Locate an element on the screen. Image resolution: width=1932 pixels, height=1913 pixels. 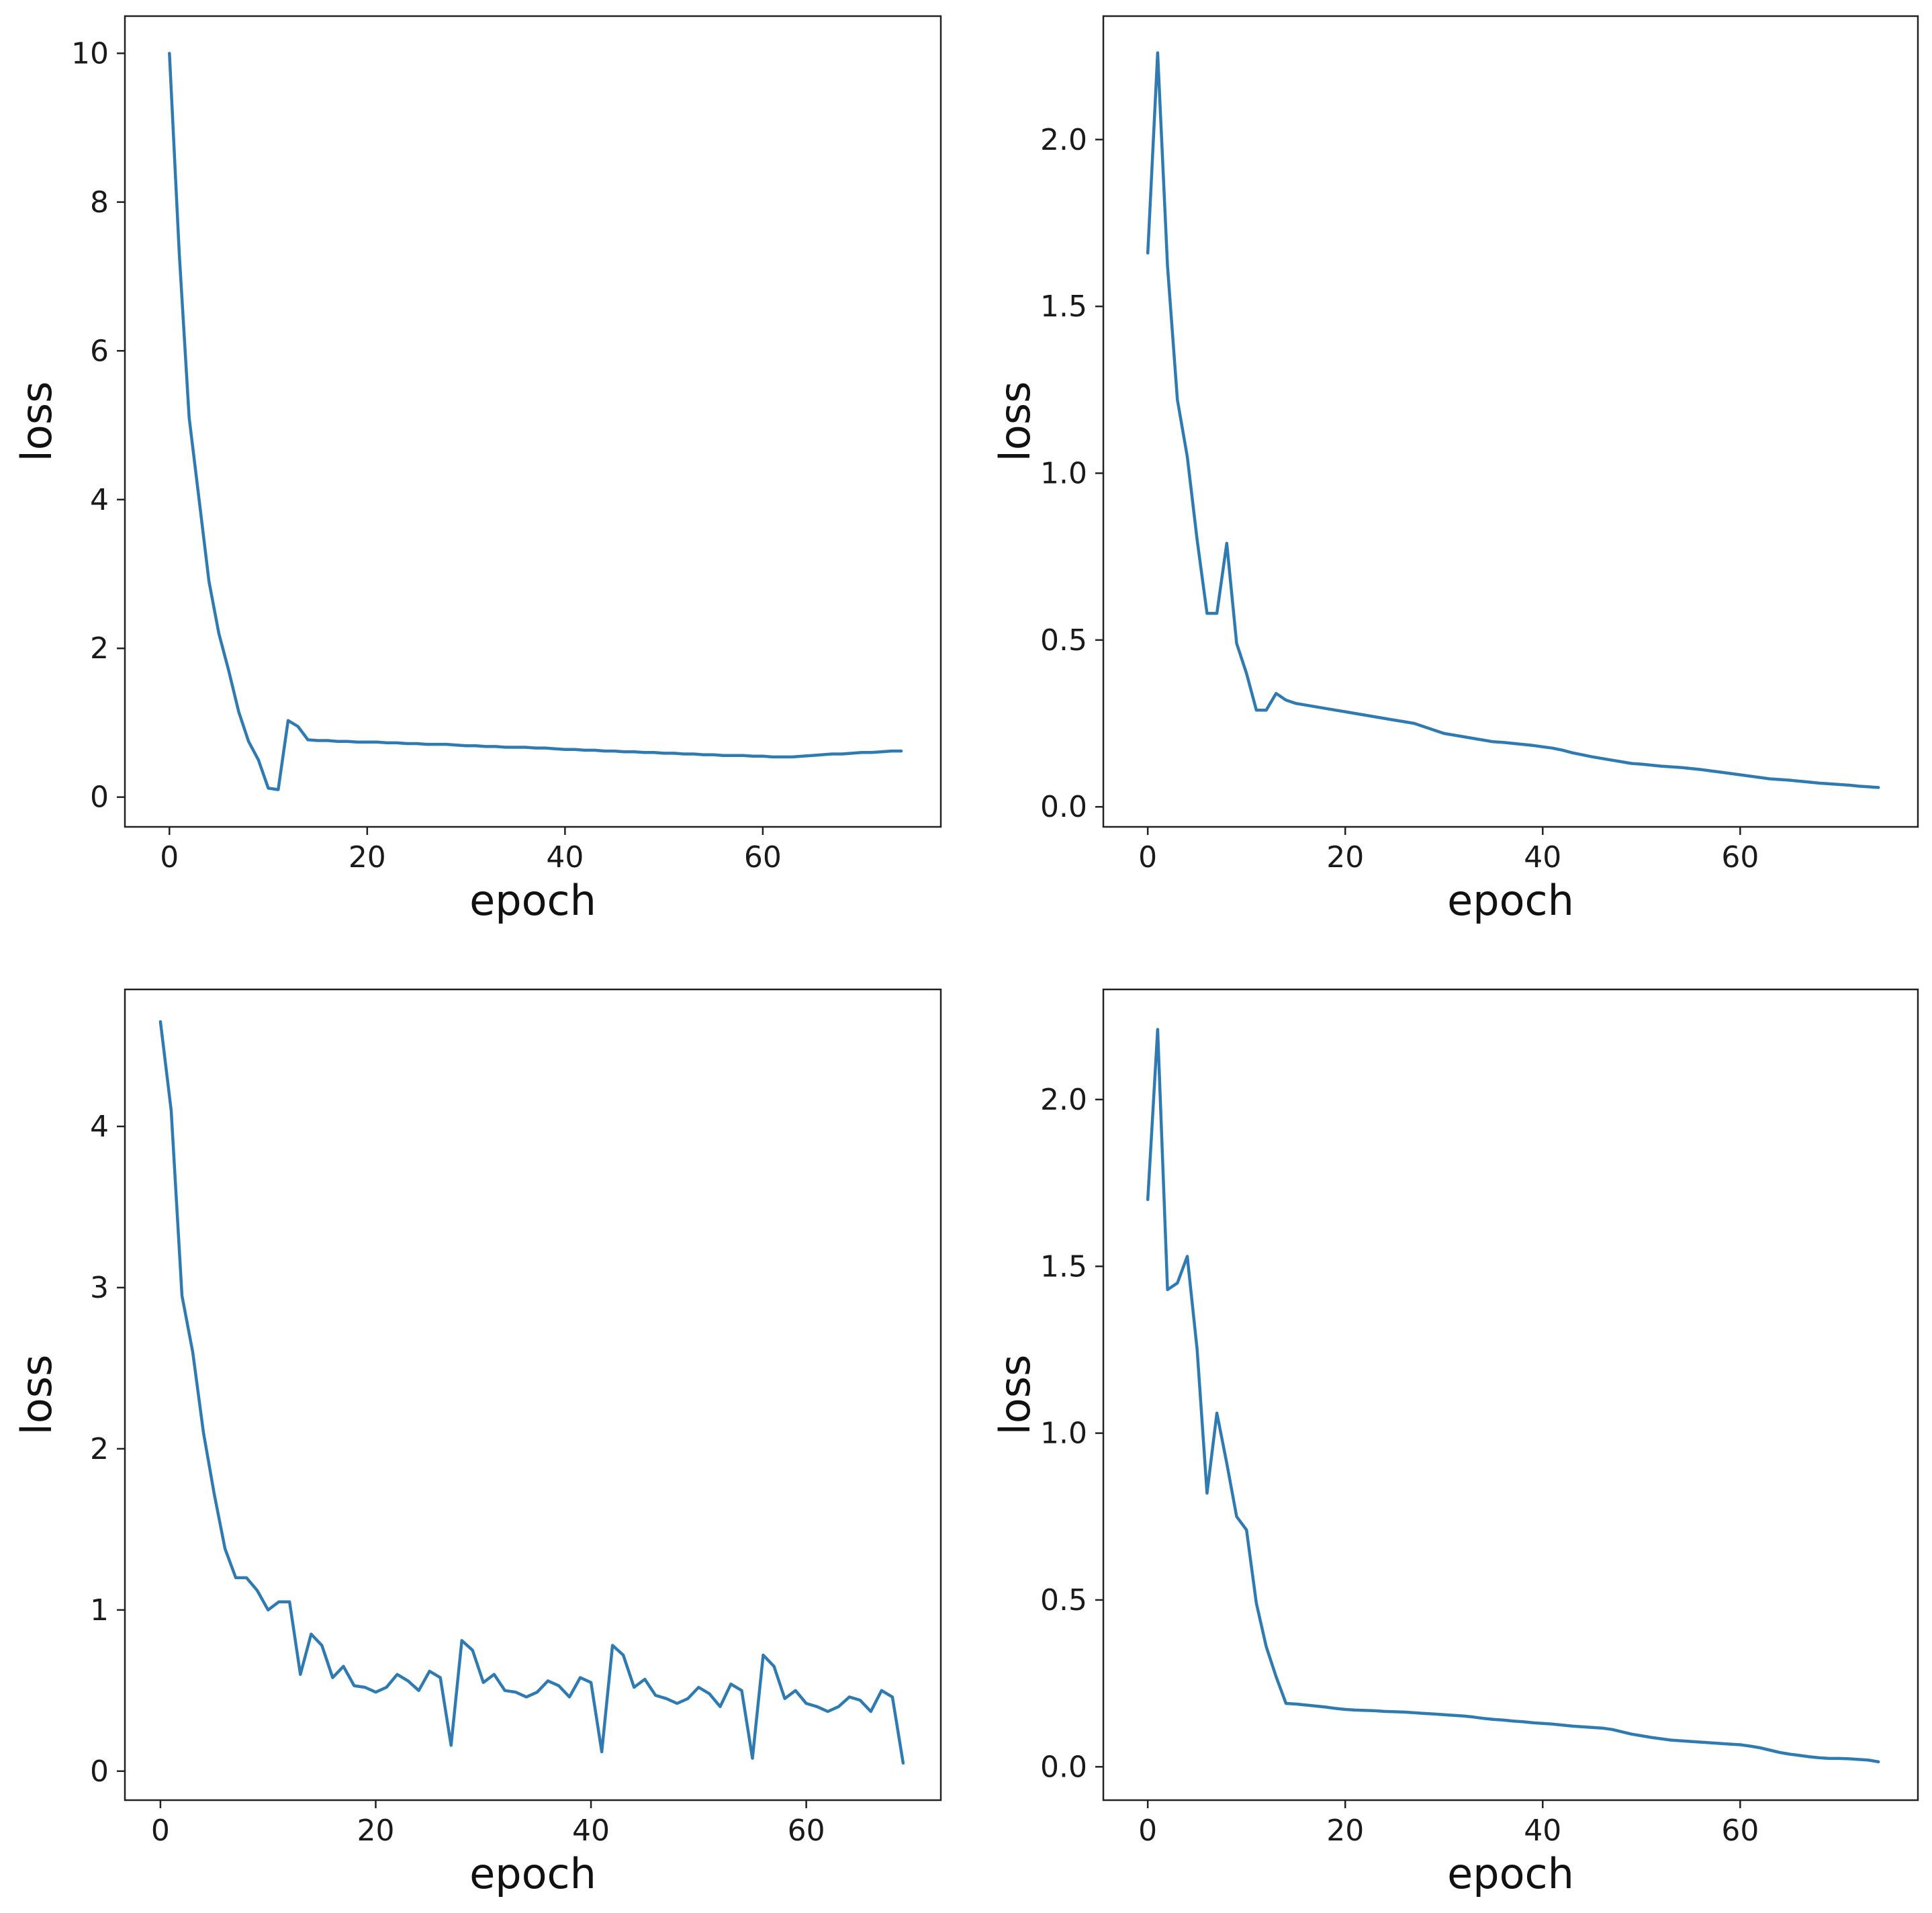
y-tick-label: 3 is located at coordinates (99, 1288).